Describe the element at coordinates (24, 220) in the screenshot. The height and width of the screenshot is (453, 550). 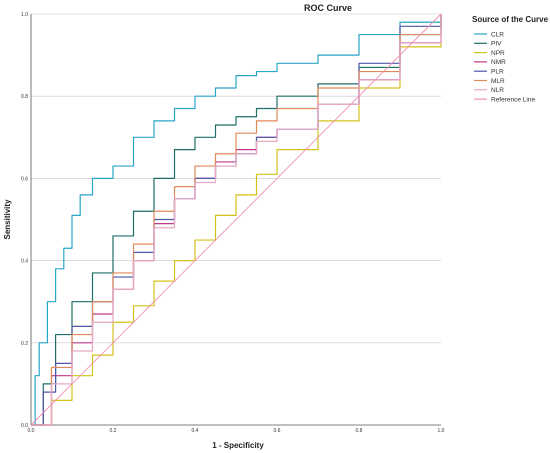
I see `y-tick-labels: 0.0 0.2 0.4 0.6 0.8 1.0` at that location.